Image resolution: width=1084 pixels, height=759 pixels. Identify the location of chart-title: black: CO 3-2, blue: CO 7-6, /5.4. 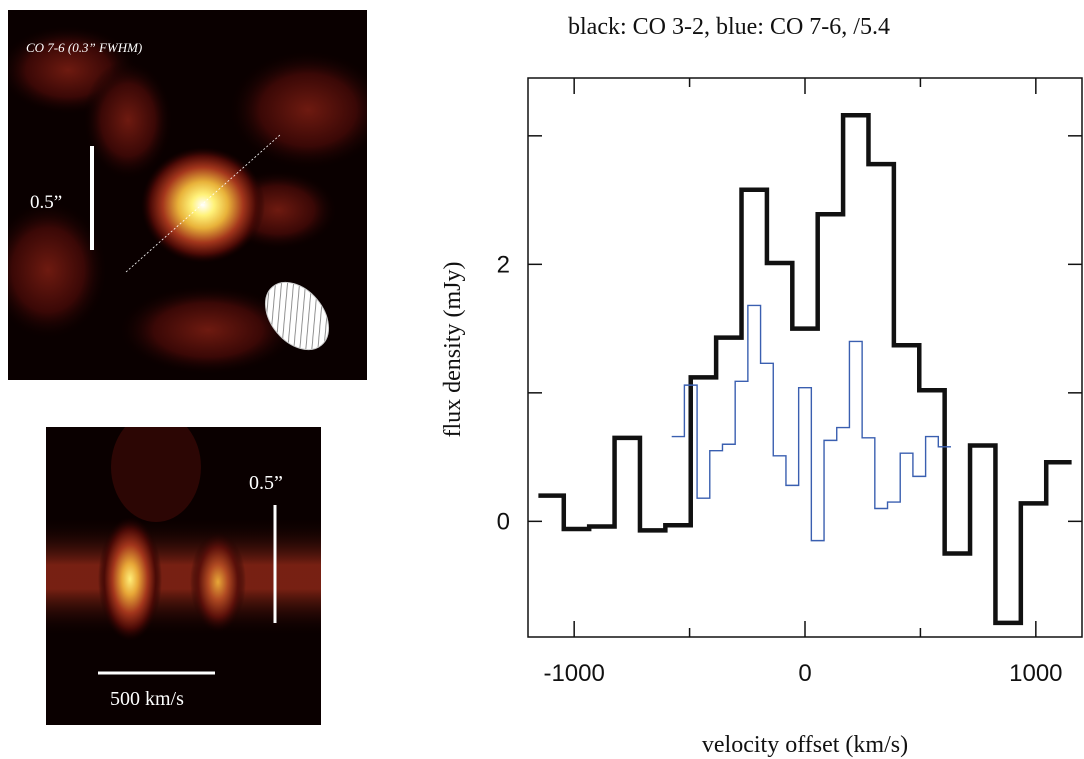
(729, 27).